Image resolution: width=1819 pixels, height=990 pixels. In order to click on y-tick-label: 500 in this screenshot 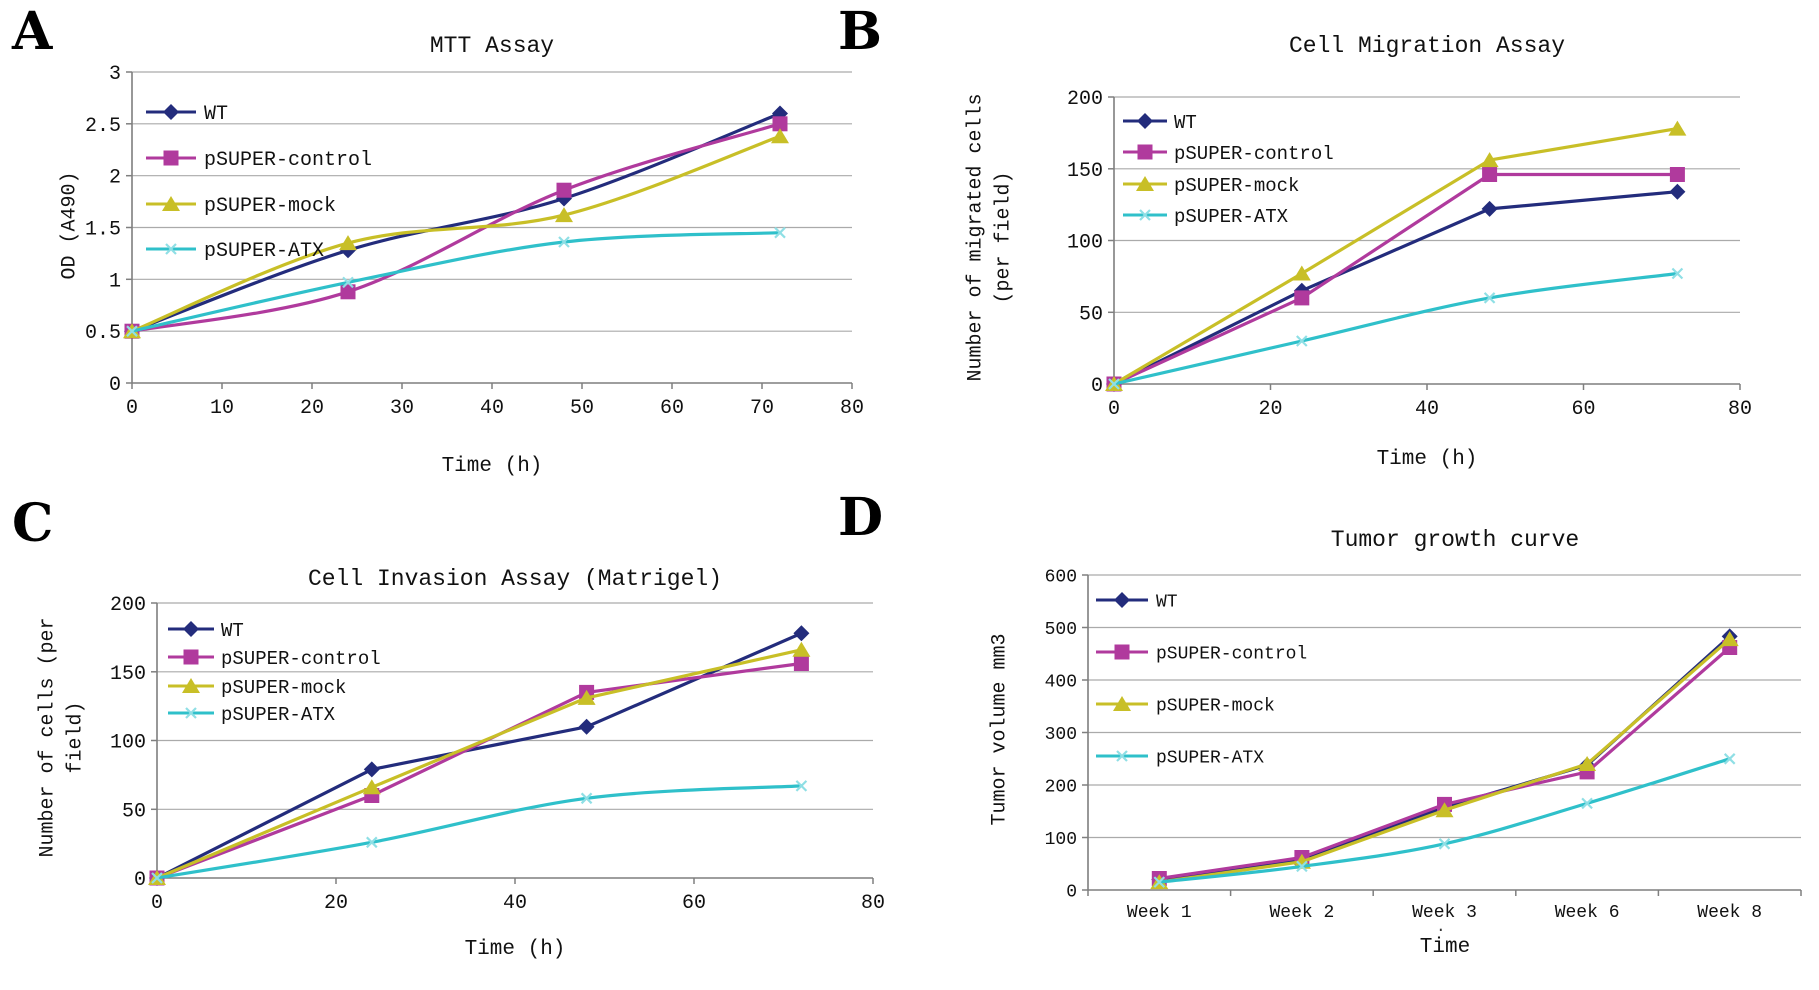, I will do `click(1061, 630)`.